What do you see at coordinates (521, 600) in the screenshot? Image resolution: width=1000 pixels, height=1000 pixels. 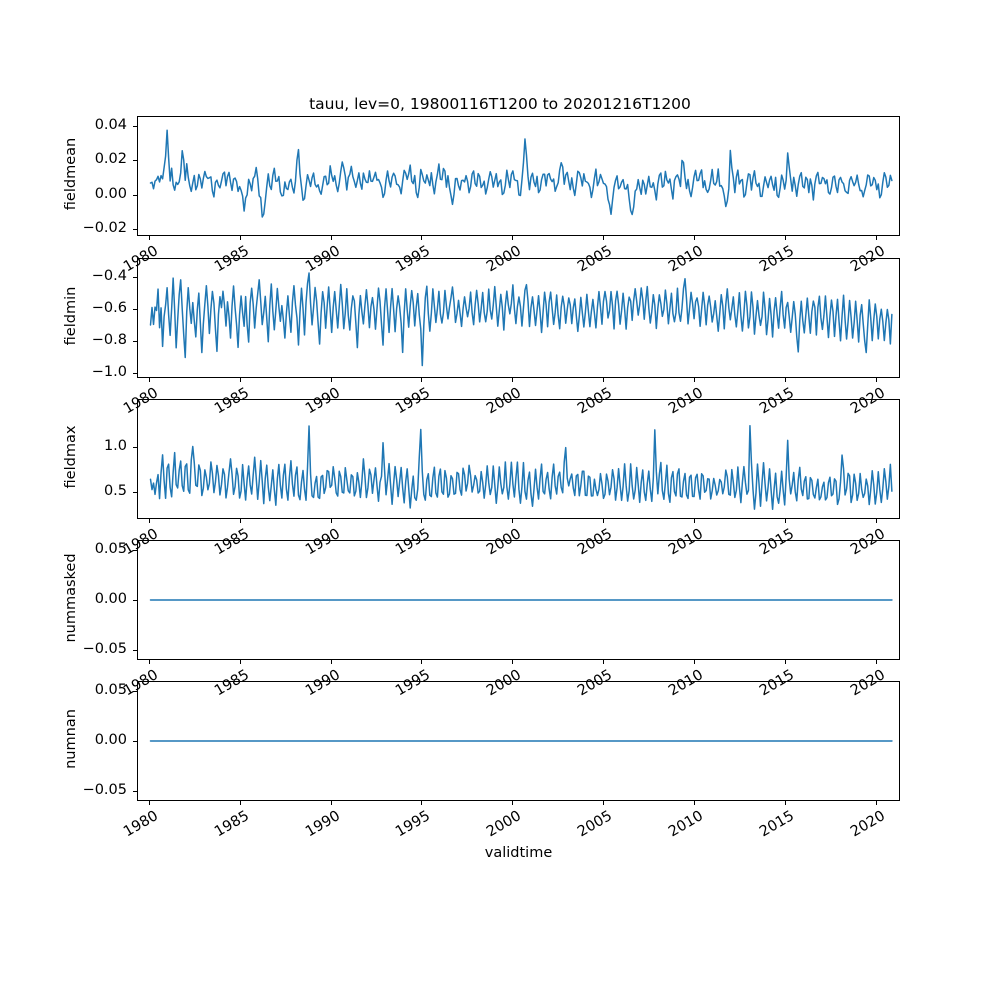 I see `plot-area-nummasked` at bounding box center [521, 600].